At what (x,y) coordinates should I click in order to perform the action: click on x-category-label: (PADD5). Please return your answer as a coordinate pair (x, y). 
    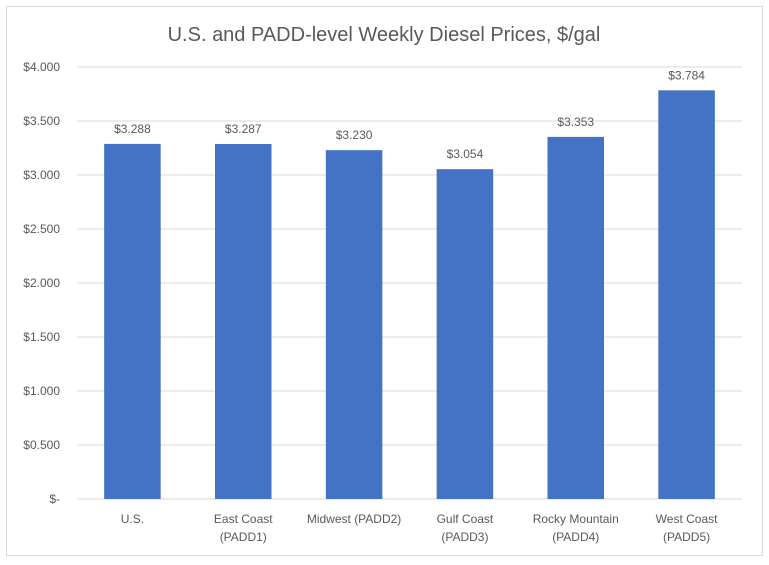
    Looking at the image, I should click on (686, 537).